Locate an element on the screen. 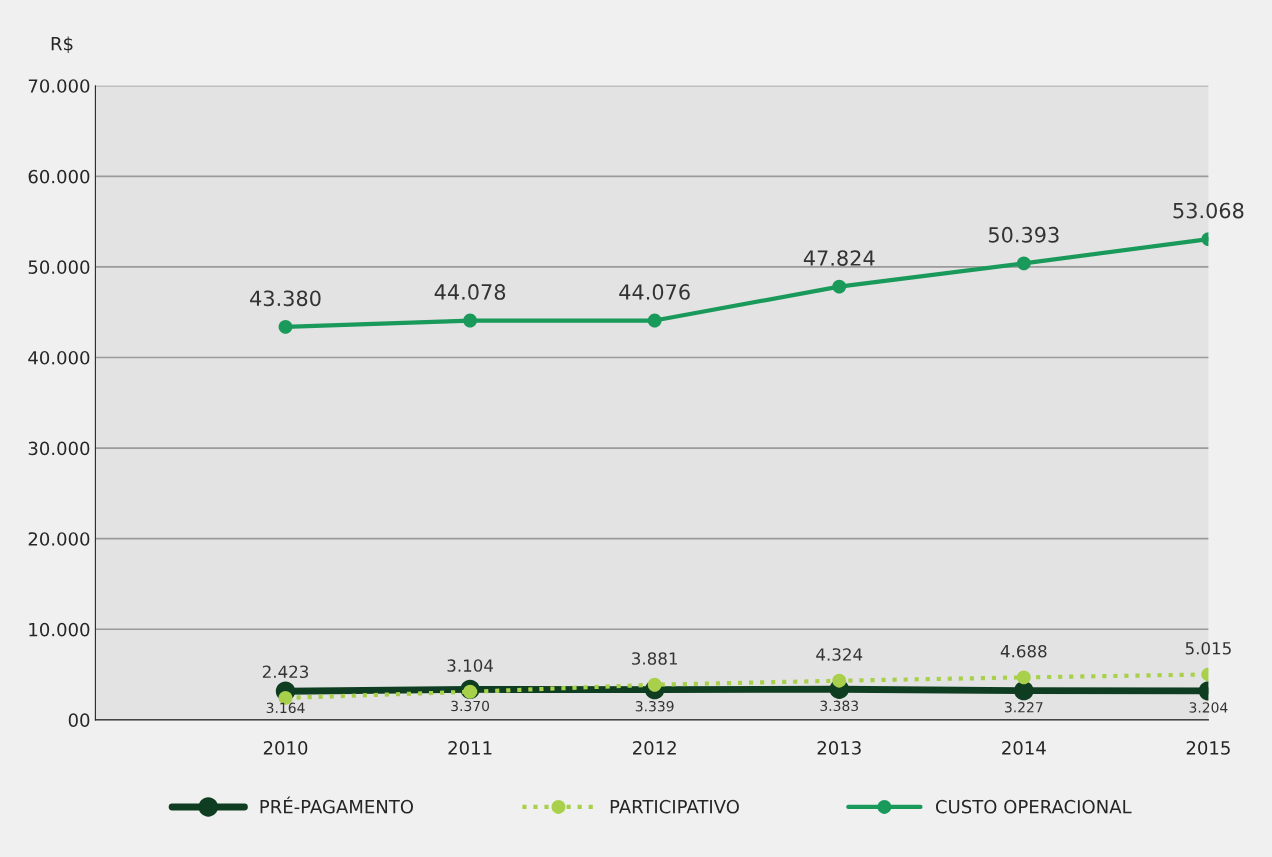  y-tick-label: 10.000 is located at coordinates (59, 629).